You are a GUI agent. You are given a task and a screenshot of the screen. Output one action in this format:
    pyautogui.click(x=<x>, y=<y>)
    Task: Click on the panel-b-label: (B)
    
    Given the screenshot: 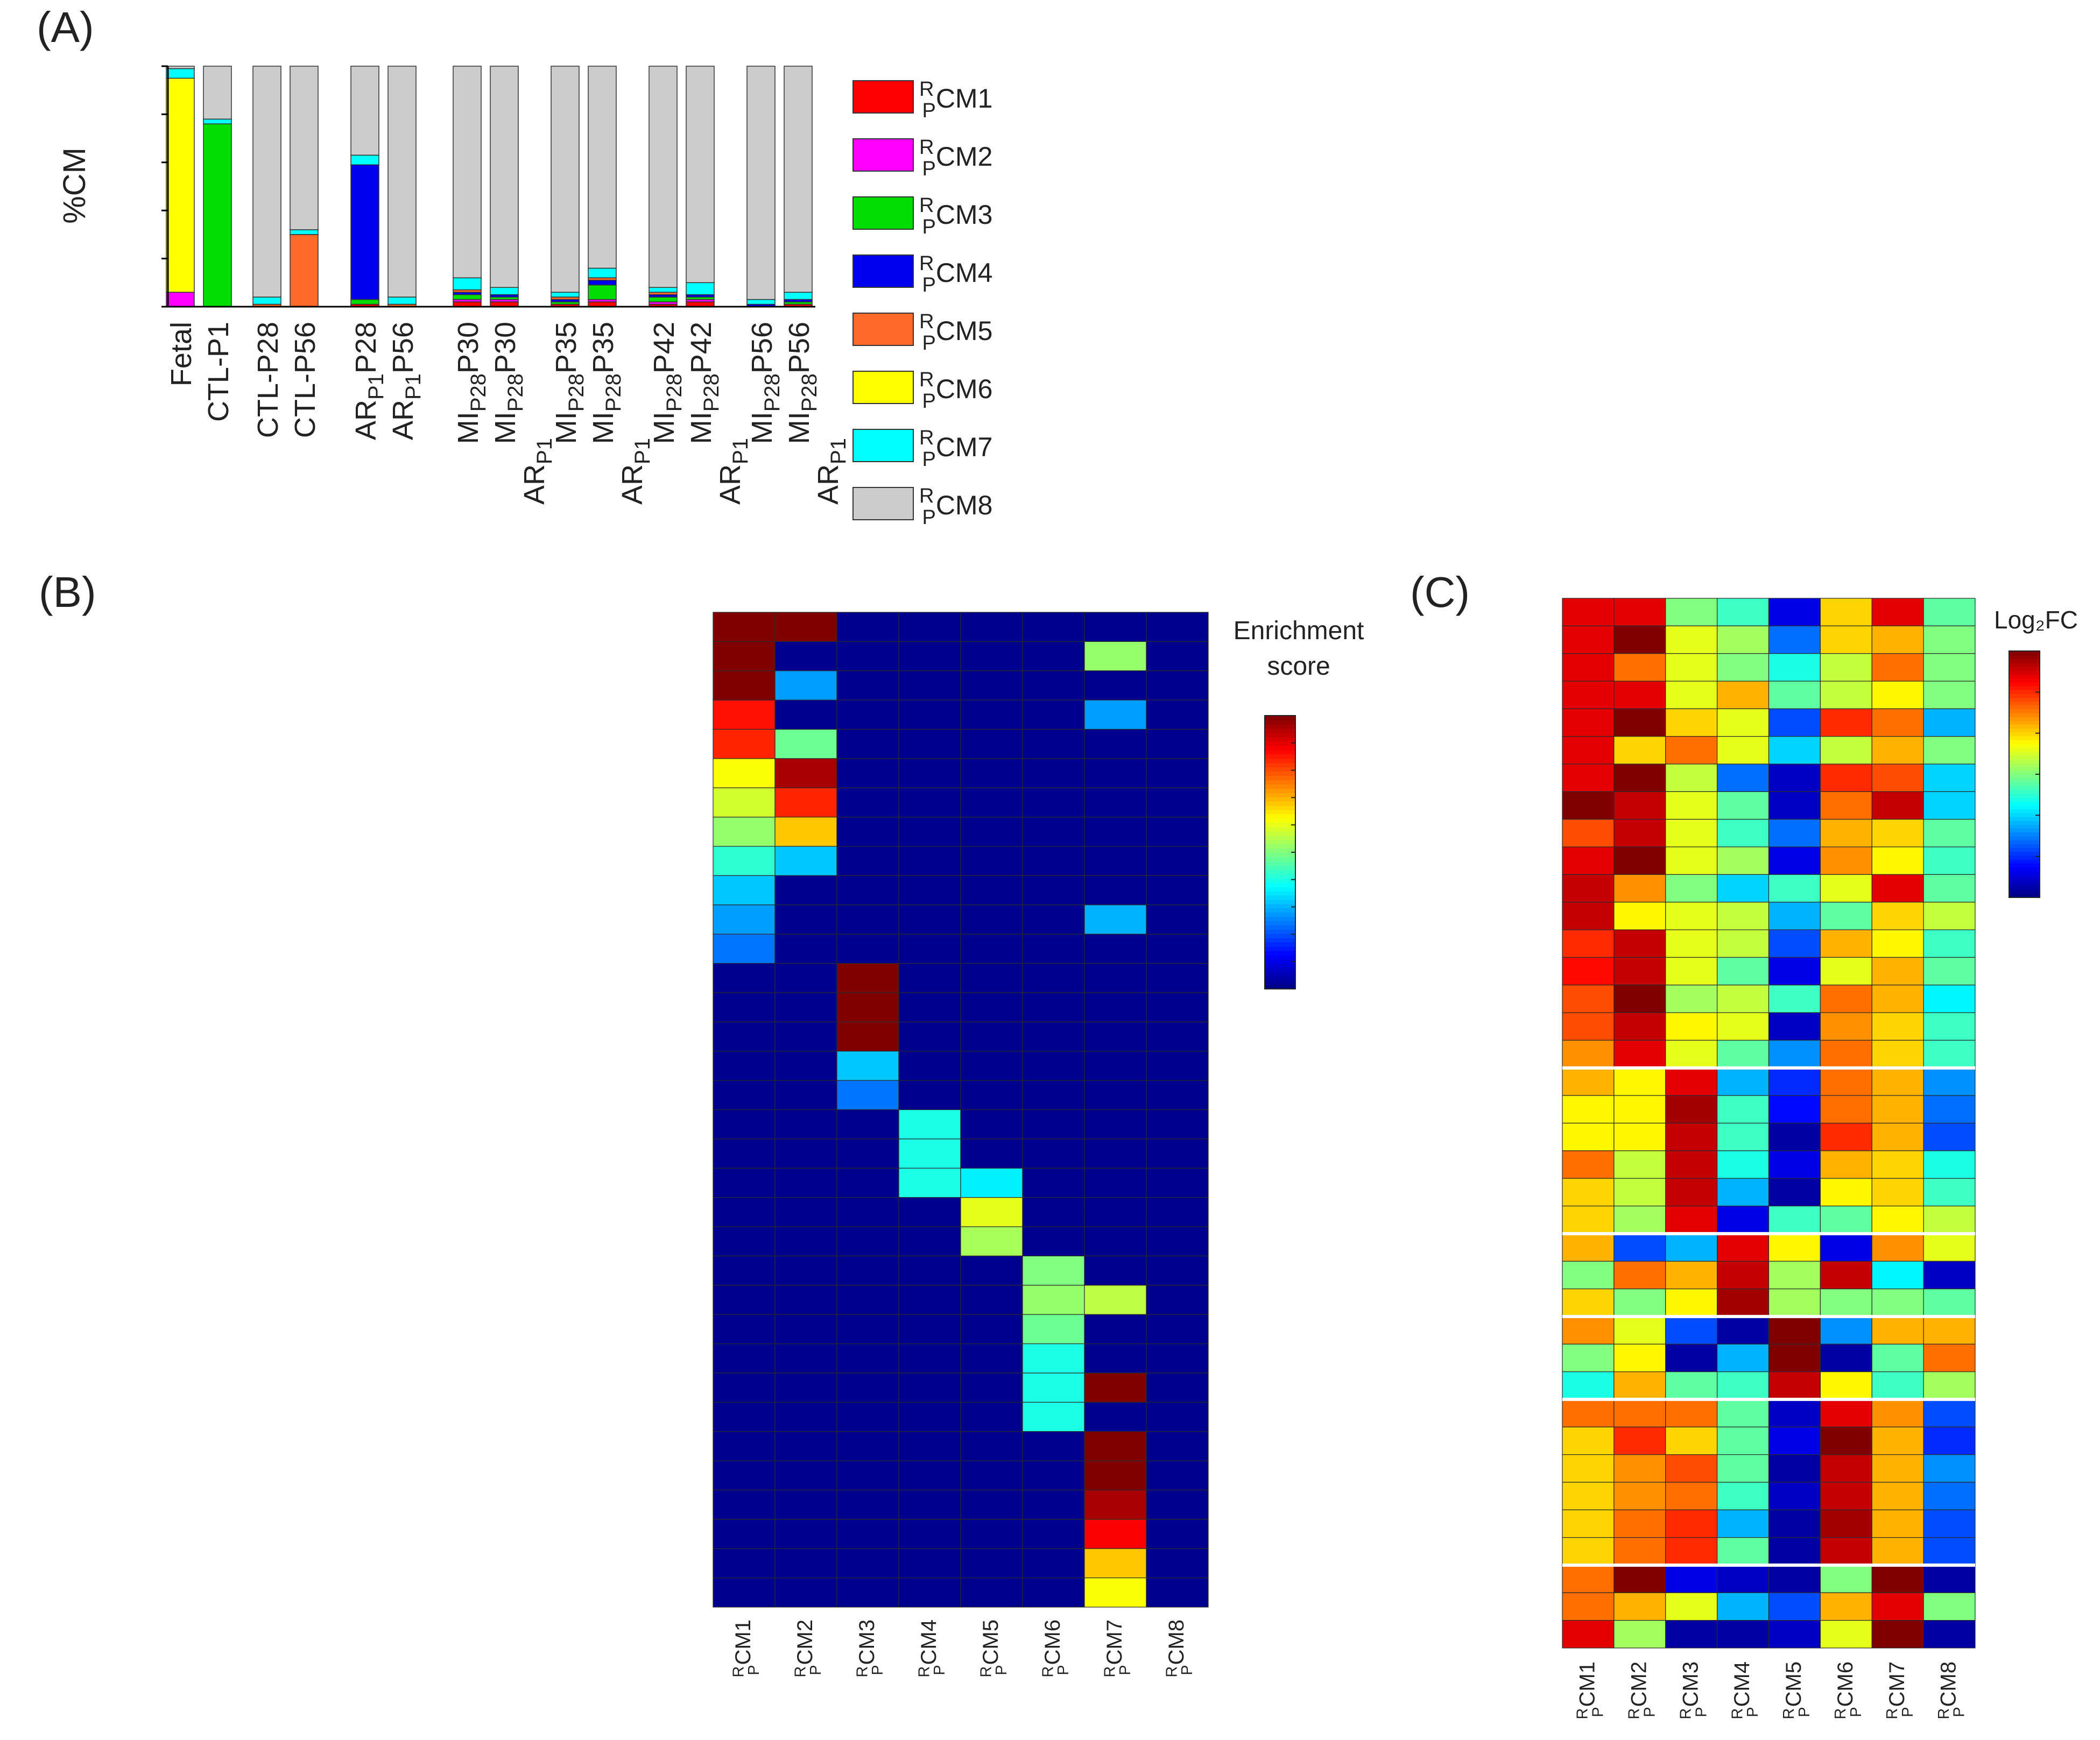 What is the action you would take?
    pyautogui.click(x=67, y=592)
    